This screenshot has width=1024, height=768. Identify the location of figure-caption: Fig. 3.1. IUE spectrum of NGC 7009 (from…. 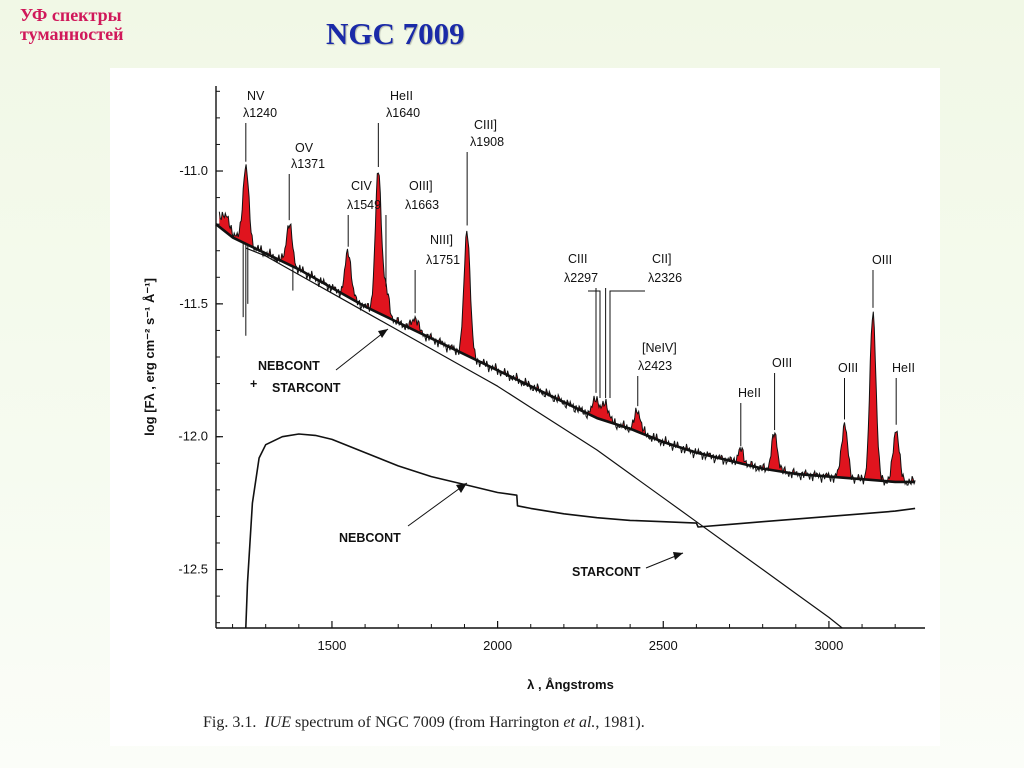
(424, 723).